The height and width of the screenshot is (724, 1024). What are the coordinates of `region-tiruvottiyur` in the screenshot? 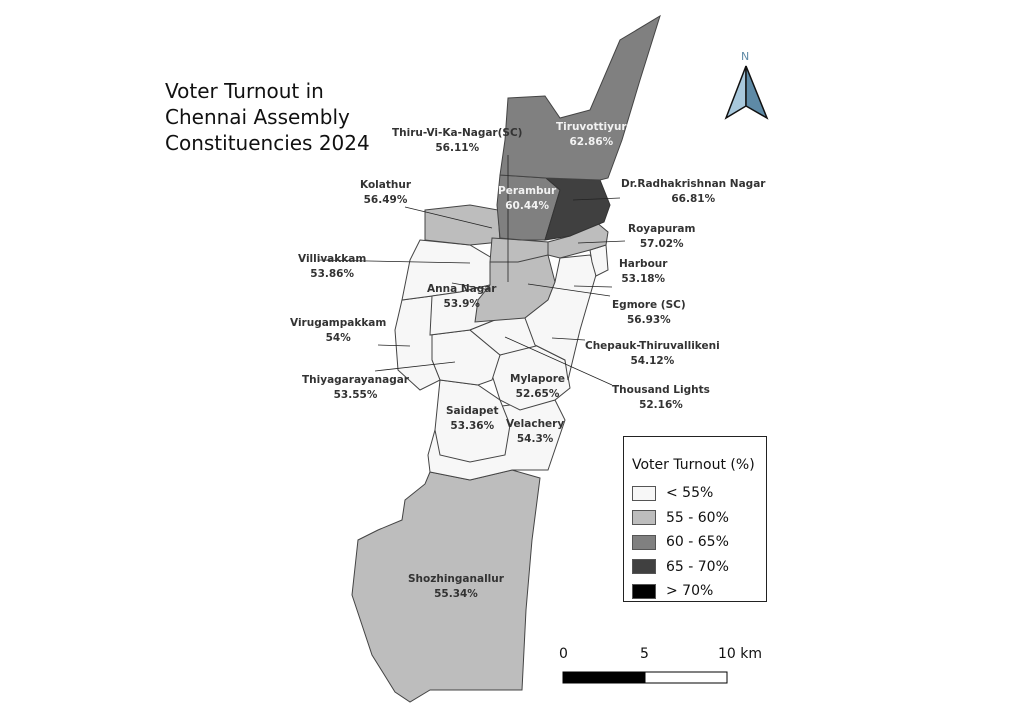 It's located at (580, 97).